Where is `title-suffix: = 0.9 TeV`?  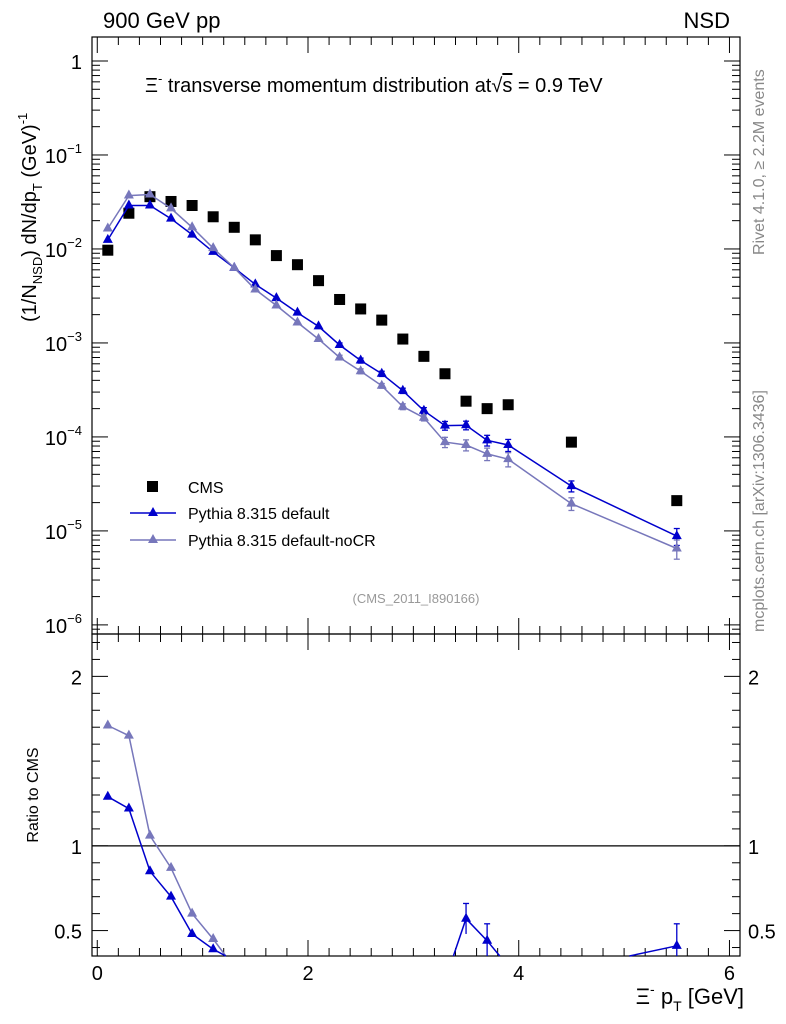 title-suffix: = 0.9 TeV is located at coordinates (557, 86).